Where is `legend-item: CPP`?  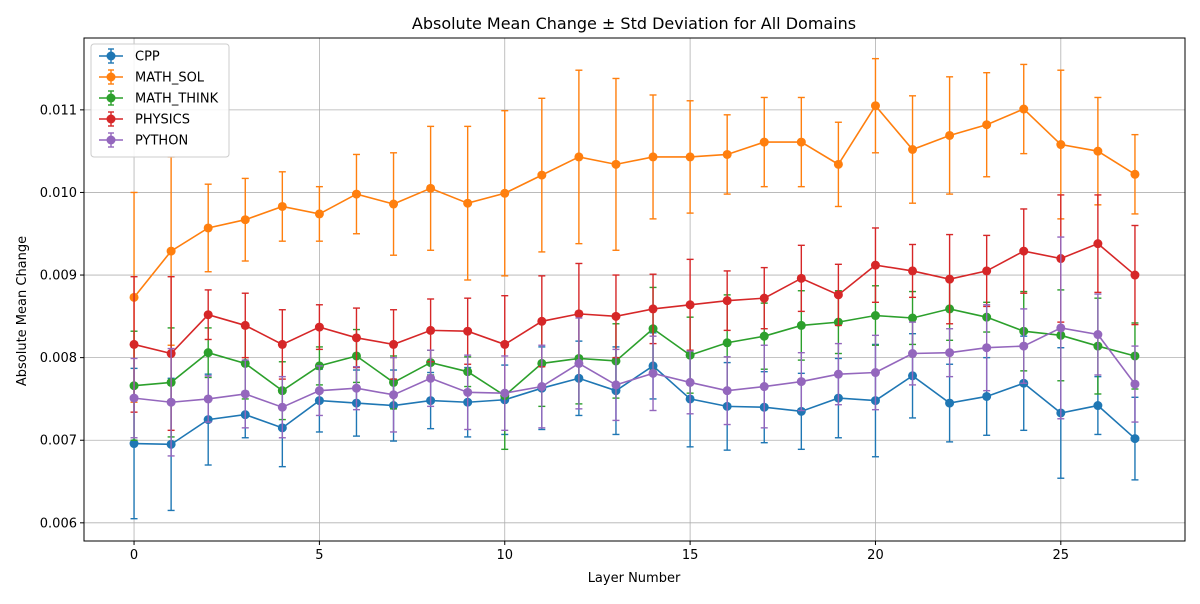 legend-item: CPP is located at coordinates (129, 56).